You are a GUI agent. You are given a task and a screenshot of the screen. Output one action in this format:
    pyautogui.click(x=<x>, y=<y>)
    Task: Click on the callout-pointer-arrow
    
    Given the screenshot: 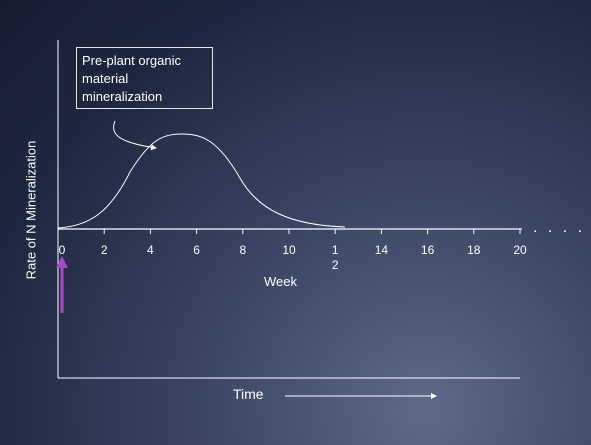 What is the action you would take?
    pyautogui.click(x=135, y=135)
    